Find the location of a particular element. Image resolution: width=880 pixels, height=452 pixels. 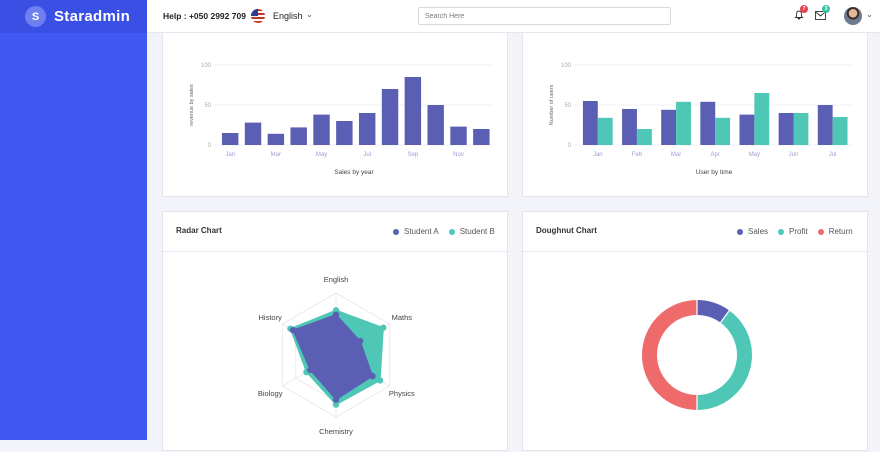

radar-axis-label: English is located at coordinates (336, 279).